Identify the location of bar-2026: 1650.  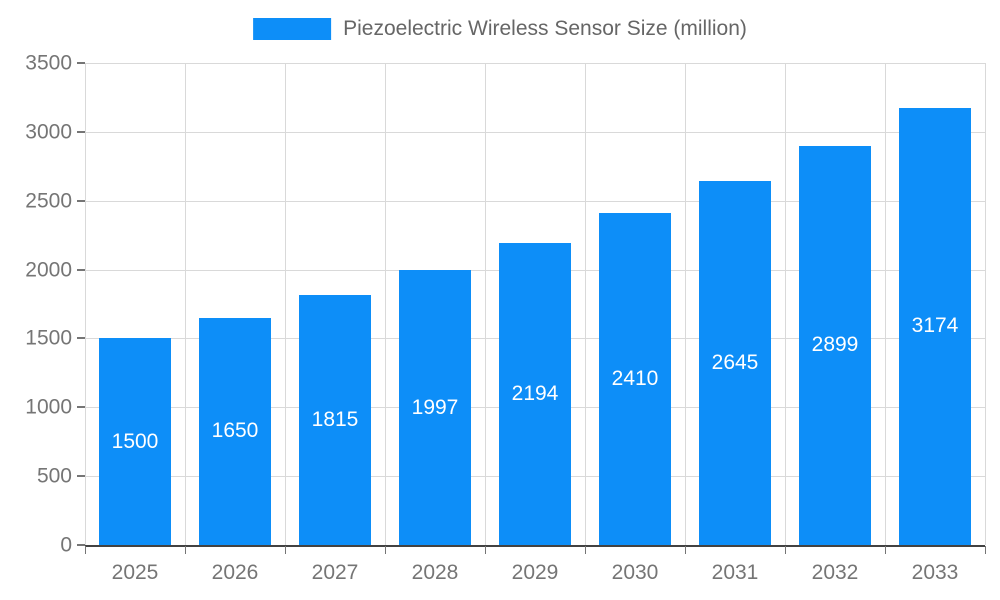
(235, 431).